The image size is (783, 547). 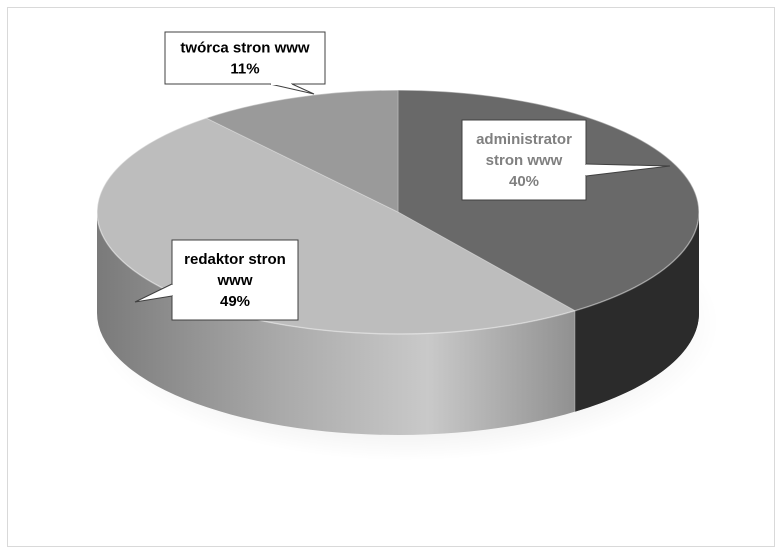 What do you see at coordinates (301, 151) in the screenshot?
I see `slice-tworca` at bounding box center [301, 151].